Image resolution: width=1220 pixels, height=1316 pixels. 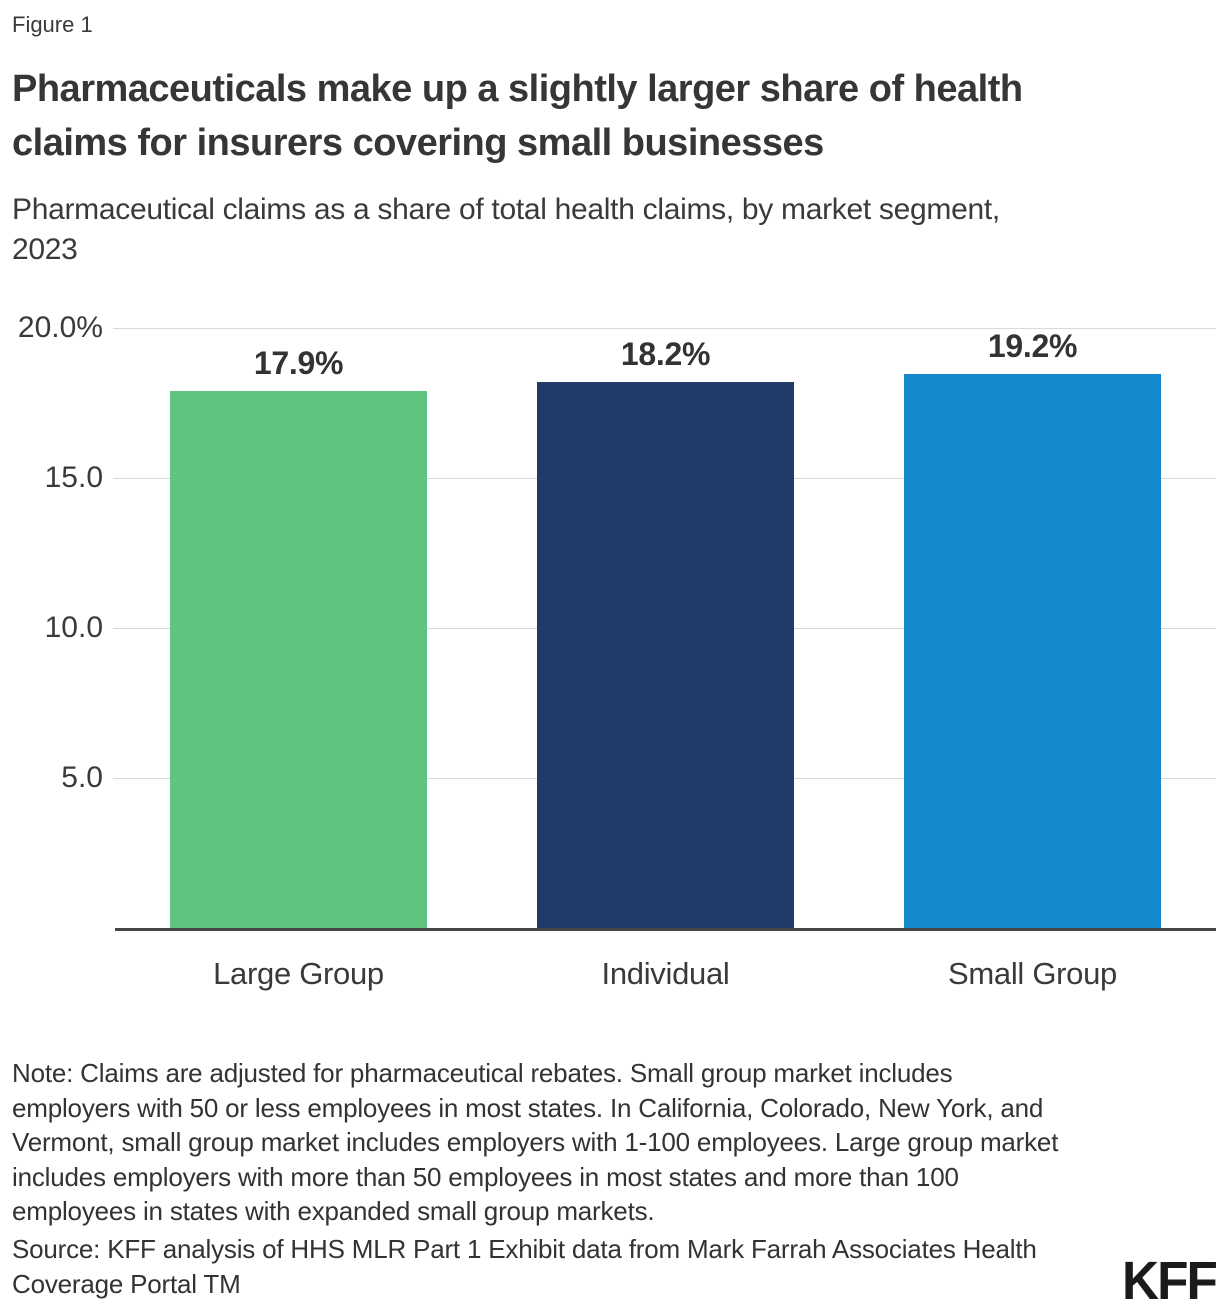 I want to click on y-axis-tick-10: 10.0, so click(x=73, y=627).